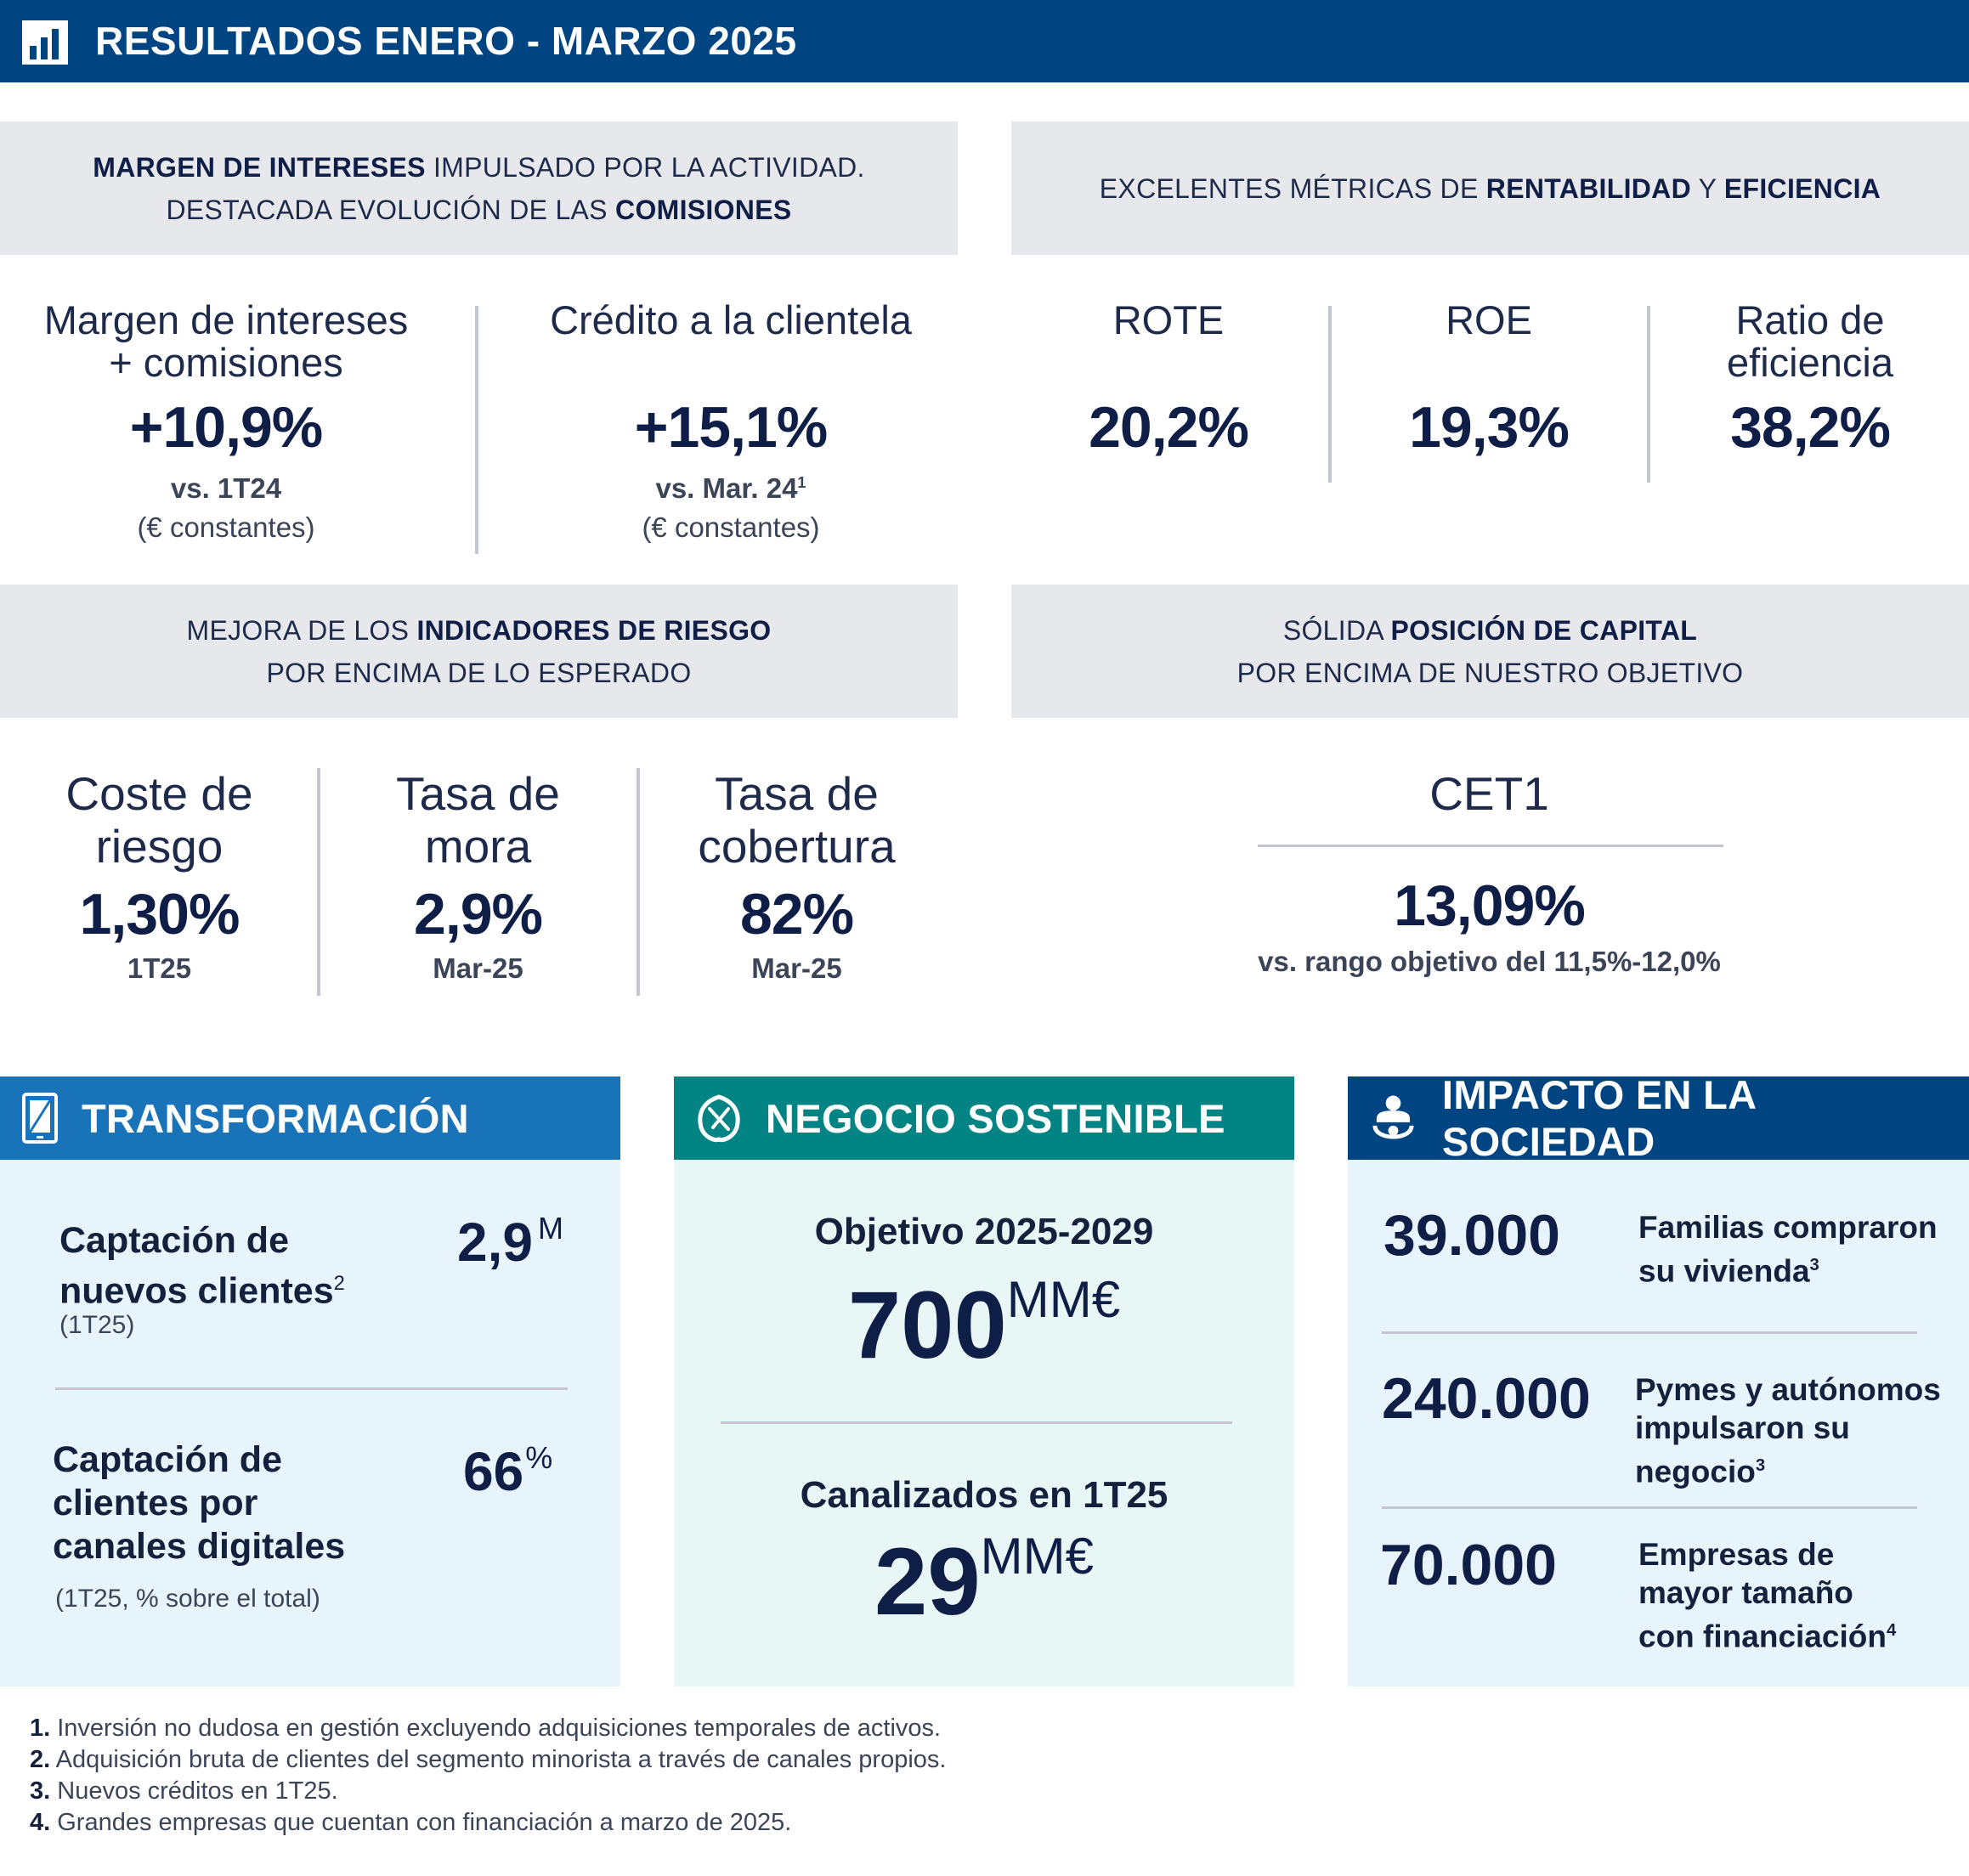 This screenshot has width=1969, height=1876. What do you see at coordinates (719, 1118) in the screenshot?
I see `leaf-icon` at bounding box center [719, 1118].